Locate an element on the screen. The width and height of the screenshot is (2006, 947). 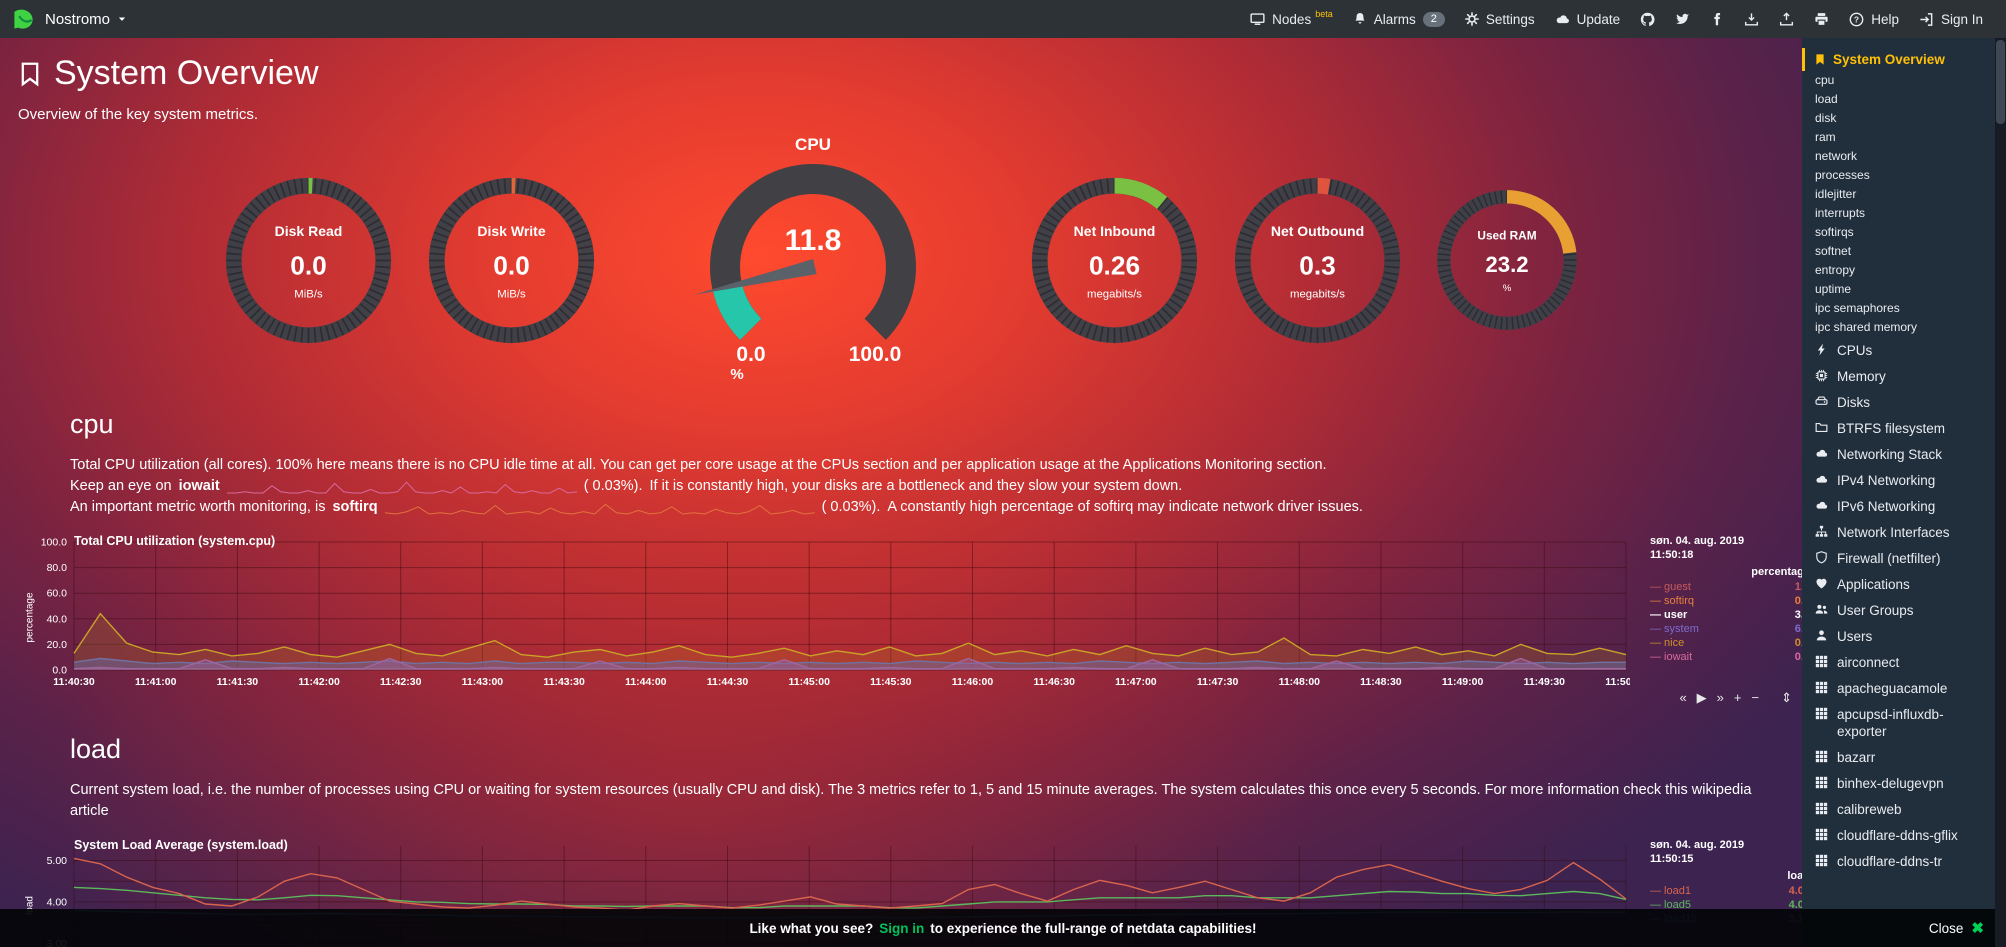
sidebar-subitem-network: network is located at coordinates (1836, 156).